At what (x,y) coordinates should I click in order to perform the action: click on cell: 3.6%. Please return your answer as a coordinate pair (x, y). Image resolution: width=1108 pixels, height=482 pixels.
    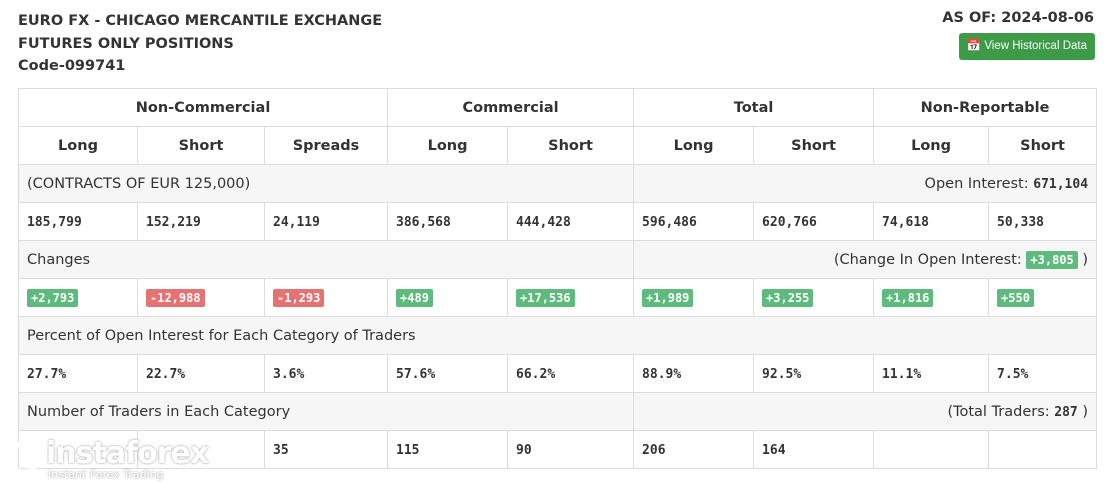
    Looking at the image, I should click on (326, 373).